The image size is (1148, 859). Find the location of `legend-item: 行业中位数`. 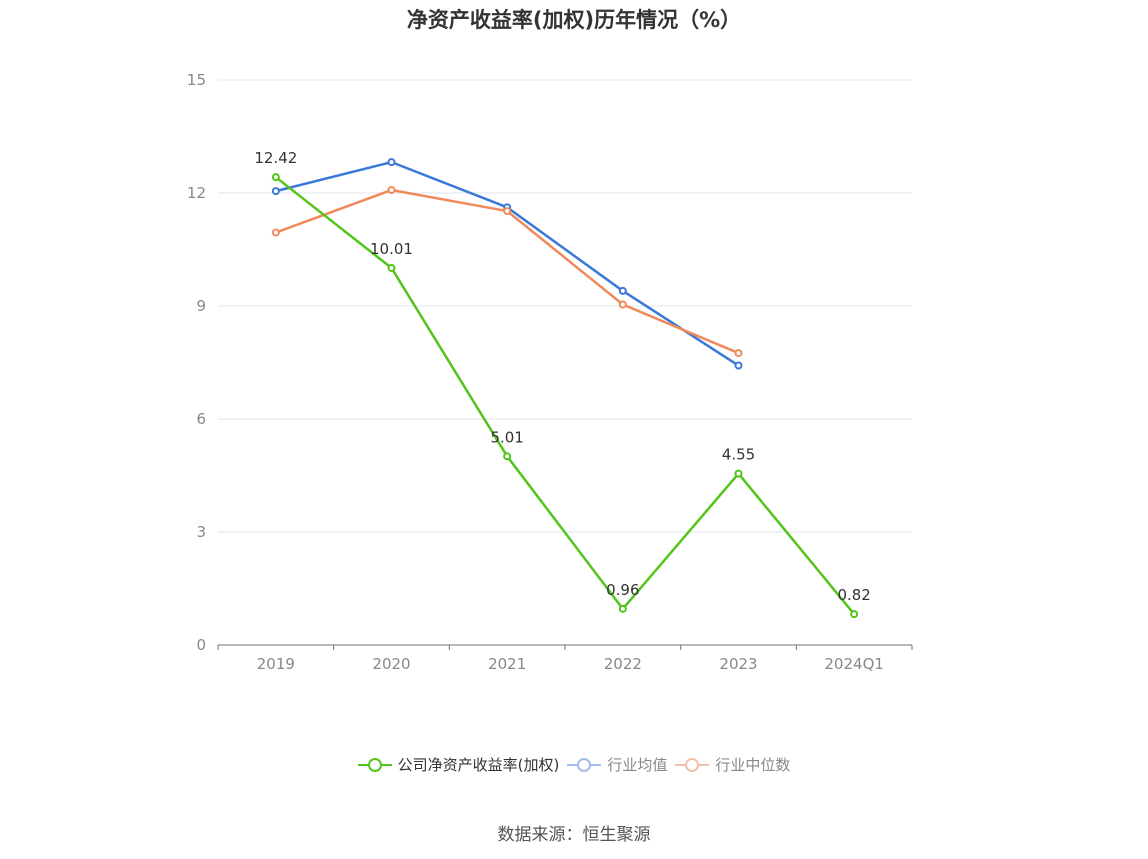

legend-item: 行业中位数 is located at coordinates (732, 764).